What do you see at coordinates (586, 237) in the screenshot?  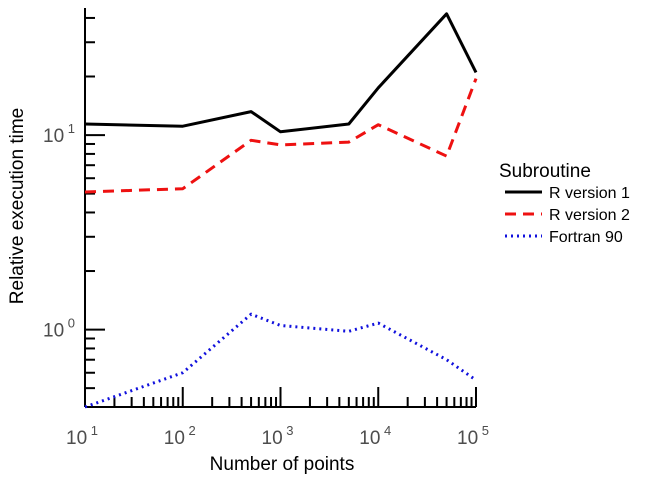 I see `legend-entry: Fortran 90` at bounding box center [586, 237].